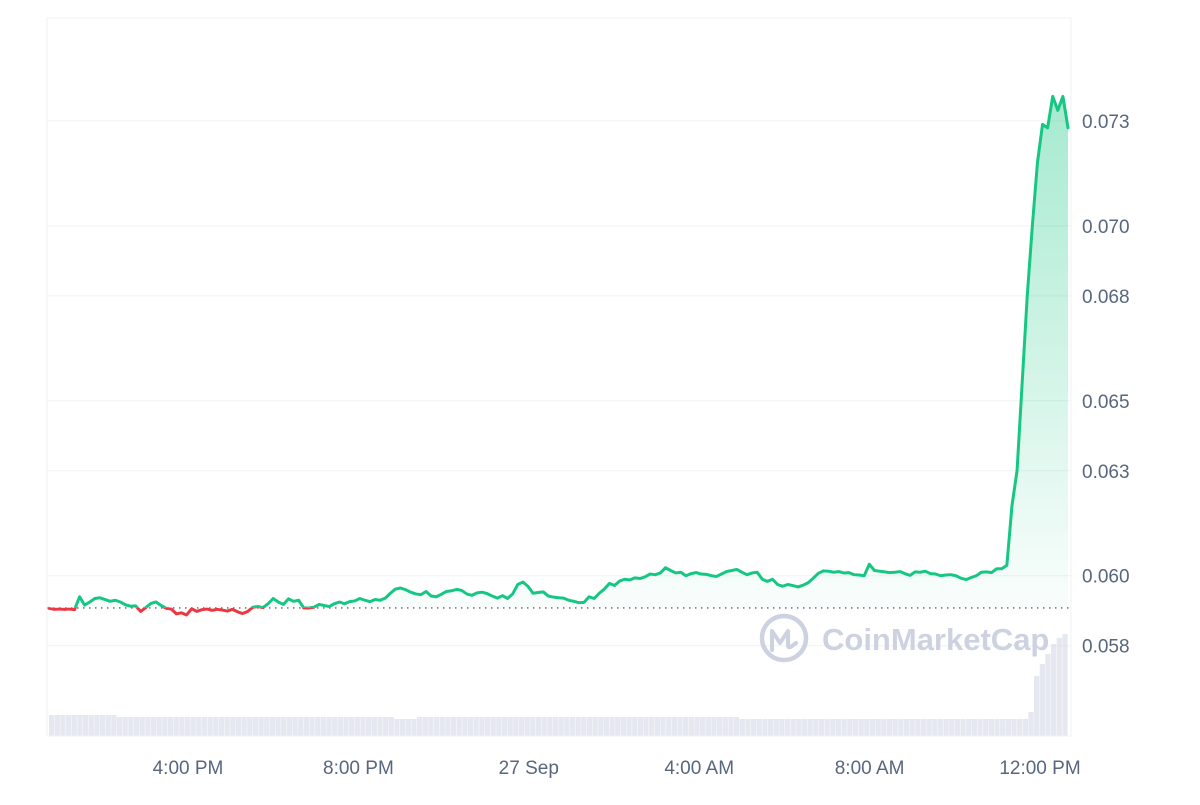  I want to click on y-tick-label: 0.063, so click(1106, 472).